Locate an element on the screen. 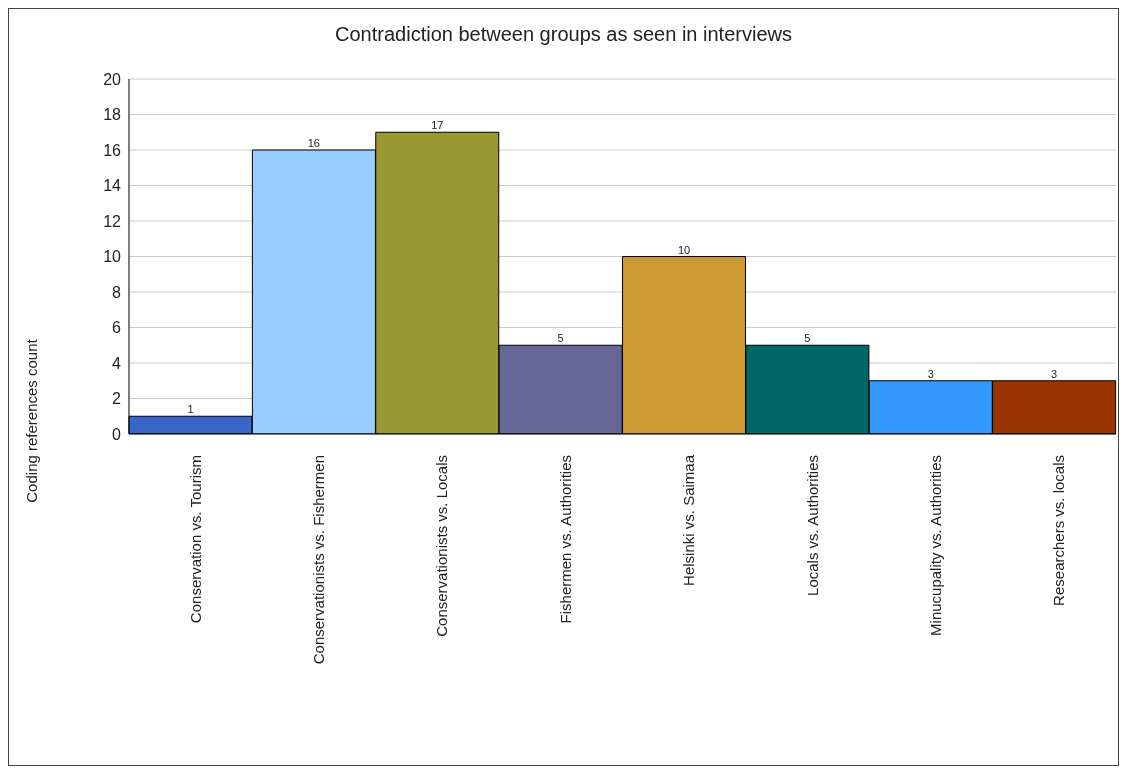 This screenshot has height=774, width=1127. y-tick-label: 6 is located at coordinates (117, 328).